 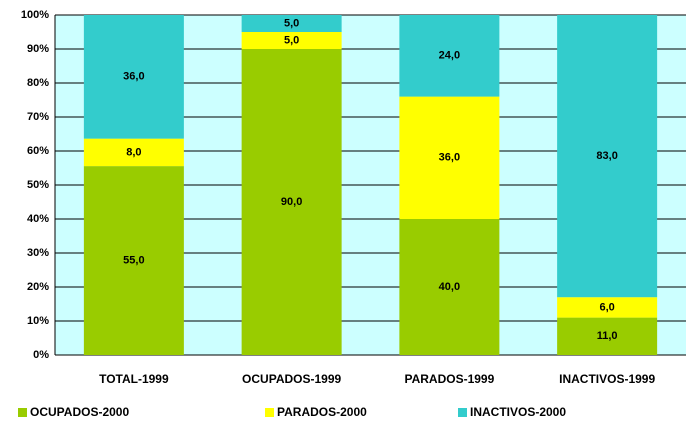 I want to click on y-tick-label: 10%, so click(x=38, y=321).